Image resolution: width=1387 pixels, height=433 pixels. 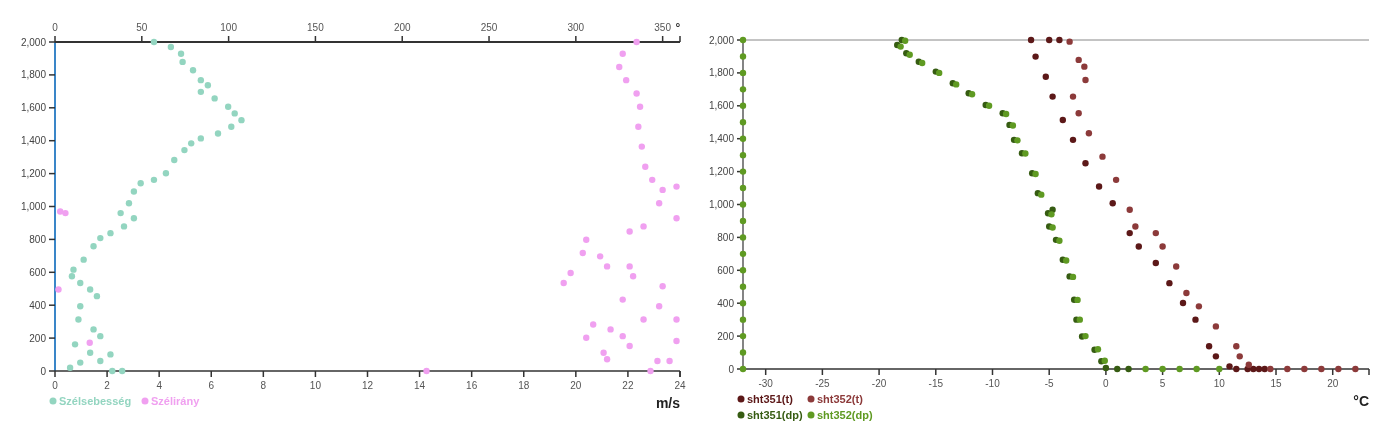 I want to click on x-tick-label: -10, so click(x=993, y=383).